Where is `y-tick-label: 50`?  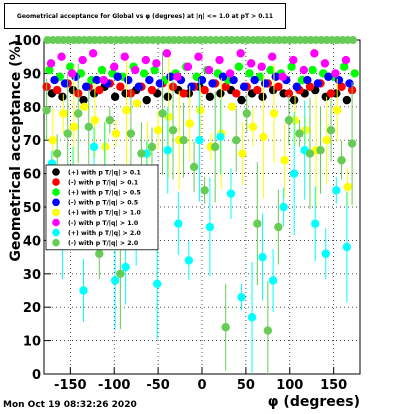
y-tick-label: 50 is located at coordinates (32, 208).